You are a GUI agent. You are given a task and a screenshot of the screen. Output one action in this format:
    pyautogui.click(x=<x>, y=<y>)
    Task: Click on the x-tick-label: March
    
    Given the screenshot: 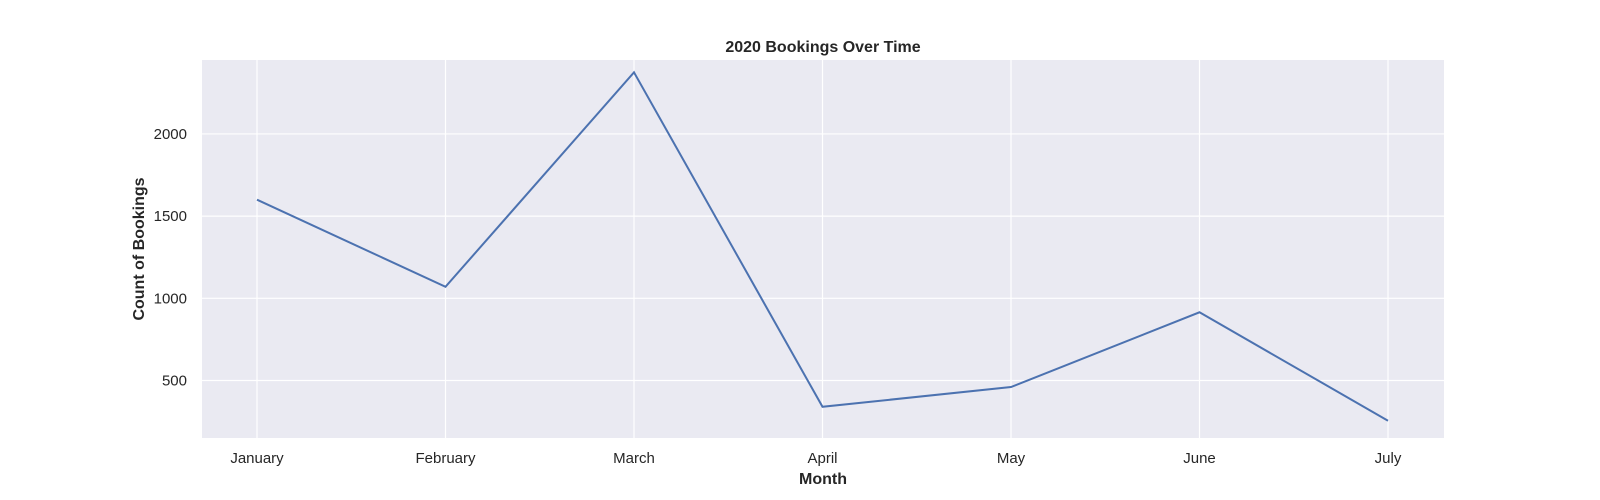 What is the action you would take?
    pyautogui.click(x=634, y=458)
    